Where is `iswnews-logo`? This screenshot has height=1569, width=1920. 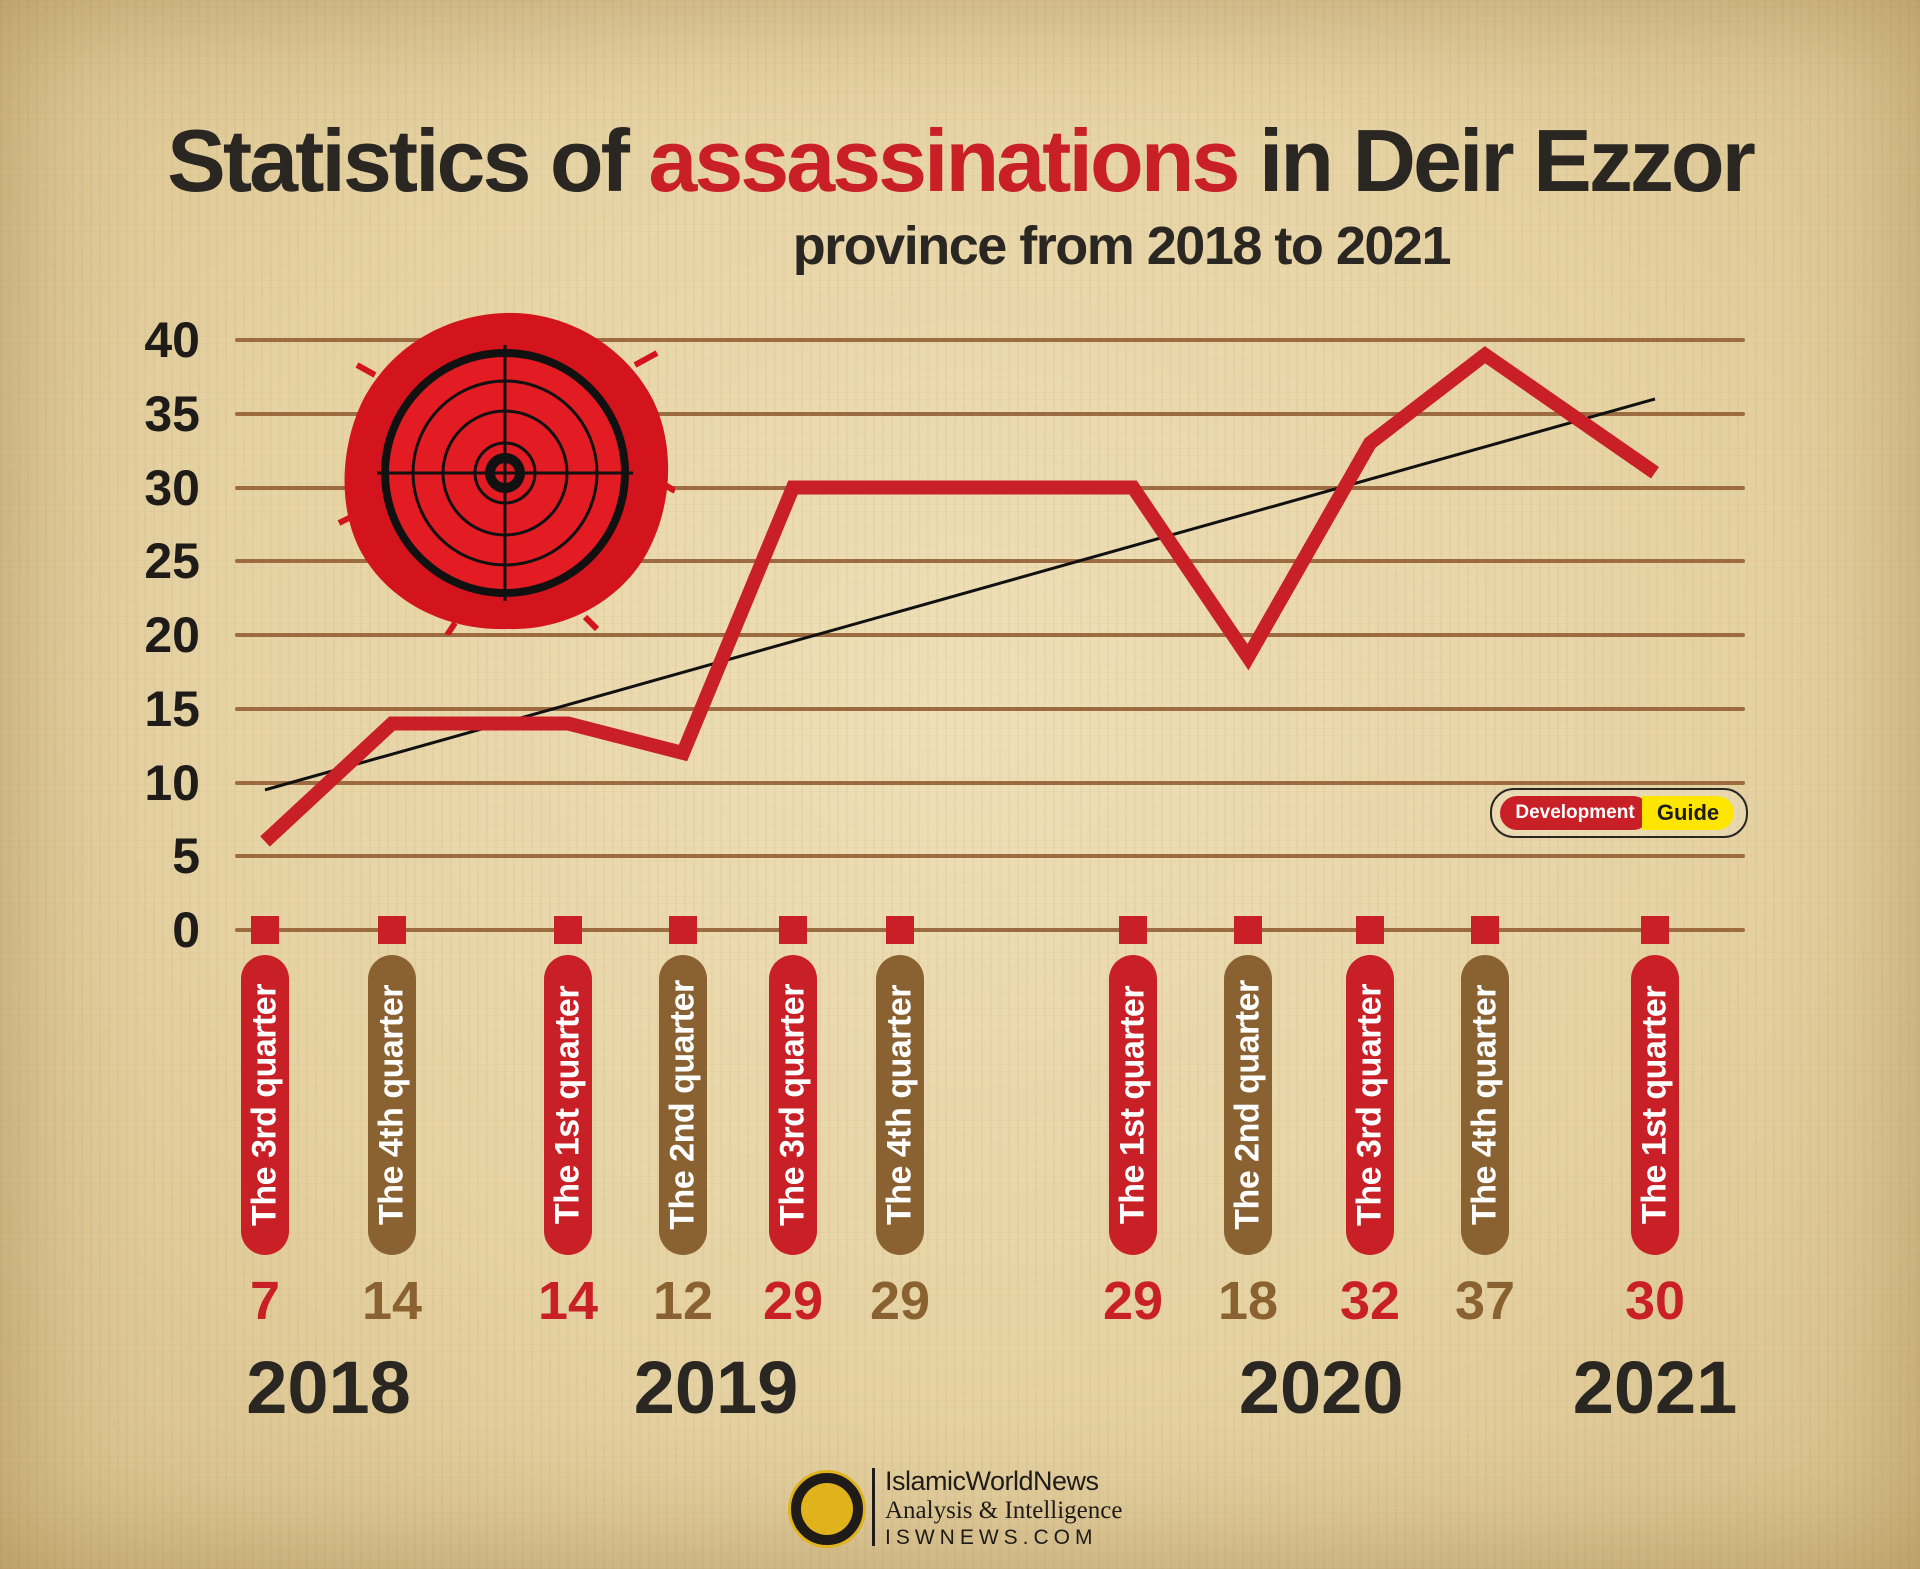
iswnews-logo is located at coordinates (827, 1509).